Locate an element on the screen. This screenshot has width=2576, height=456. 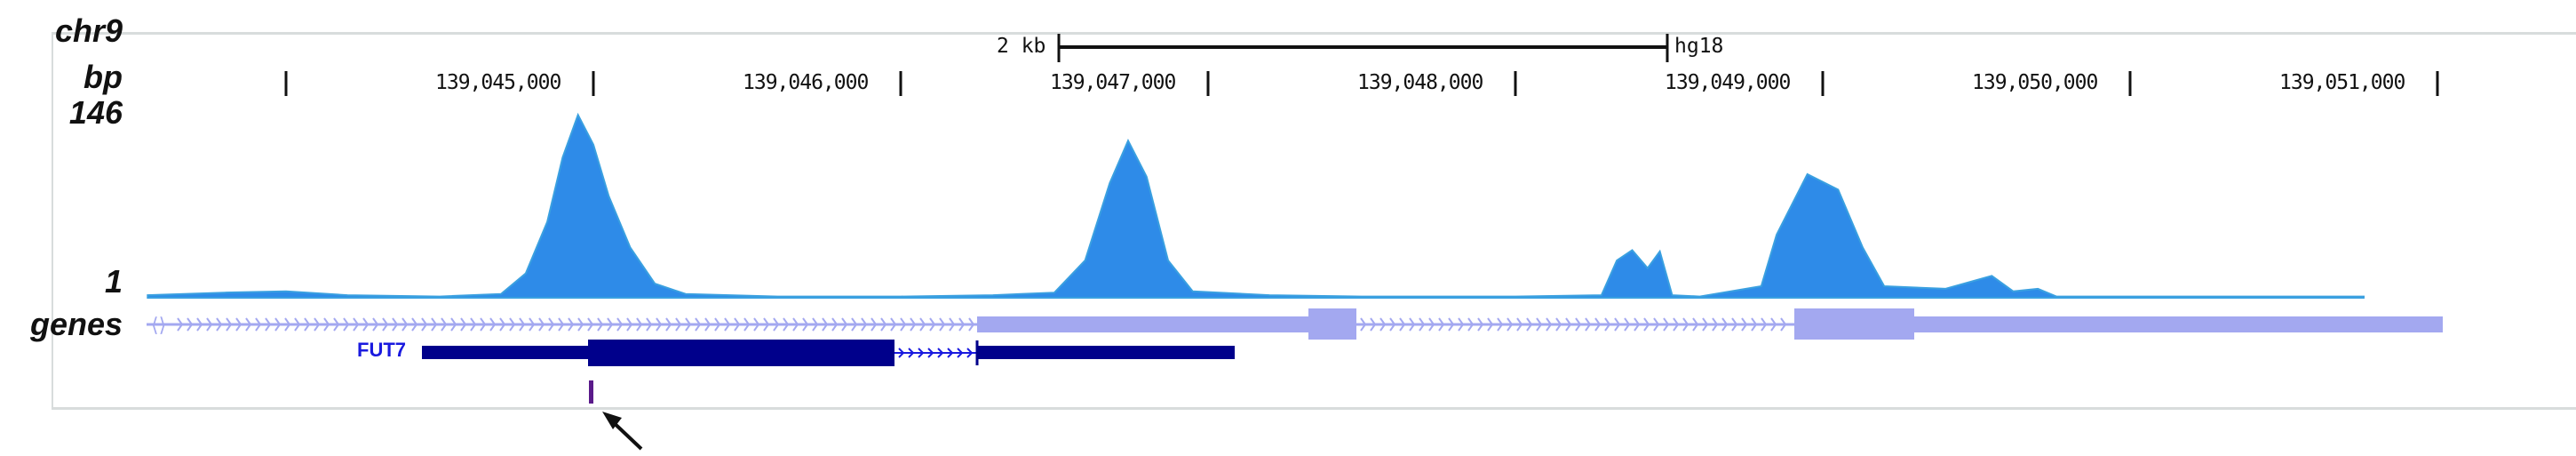
gene-fut7 is located at coordinates (828, 353).